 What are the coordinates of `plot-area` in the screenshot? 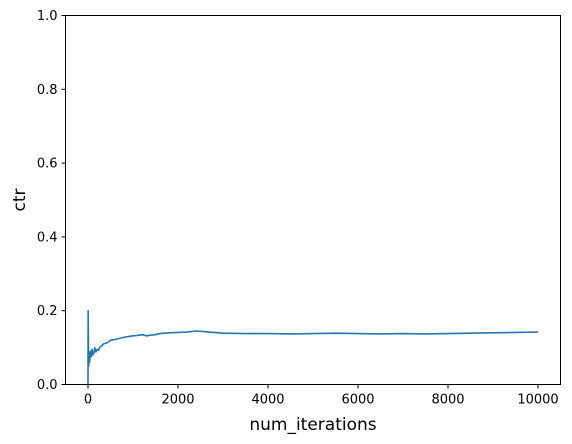 It's located at (313, 347).